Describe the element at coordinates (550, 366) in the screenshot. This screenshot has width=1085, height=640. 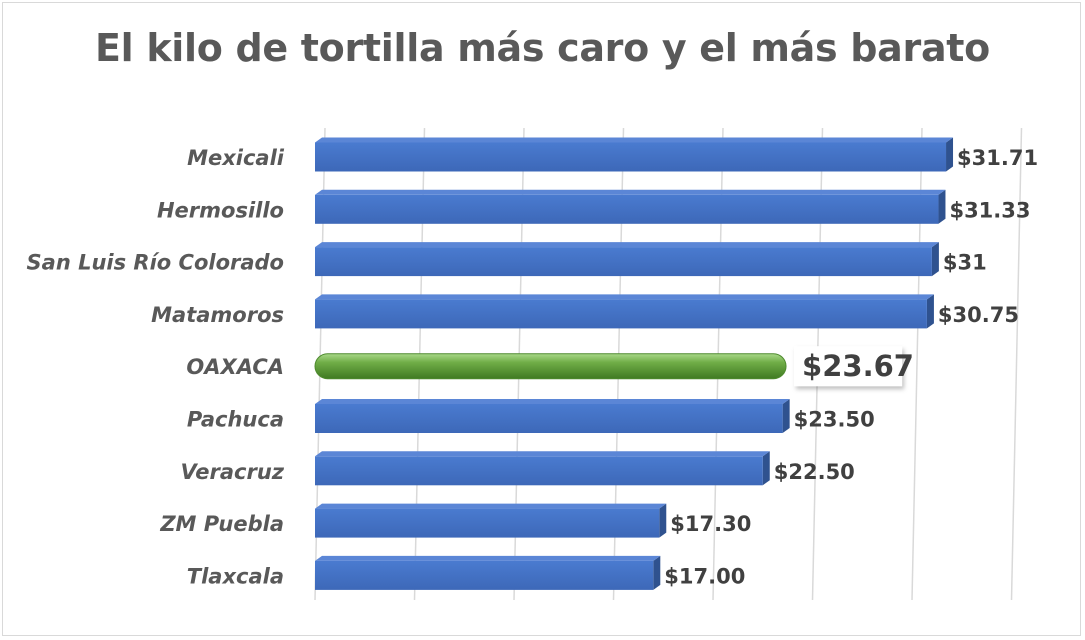
I see `bar-highlight` at that location.